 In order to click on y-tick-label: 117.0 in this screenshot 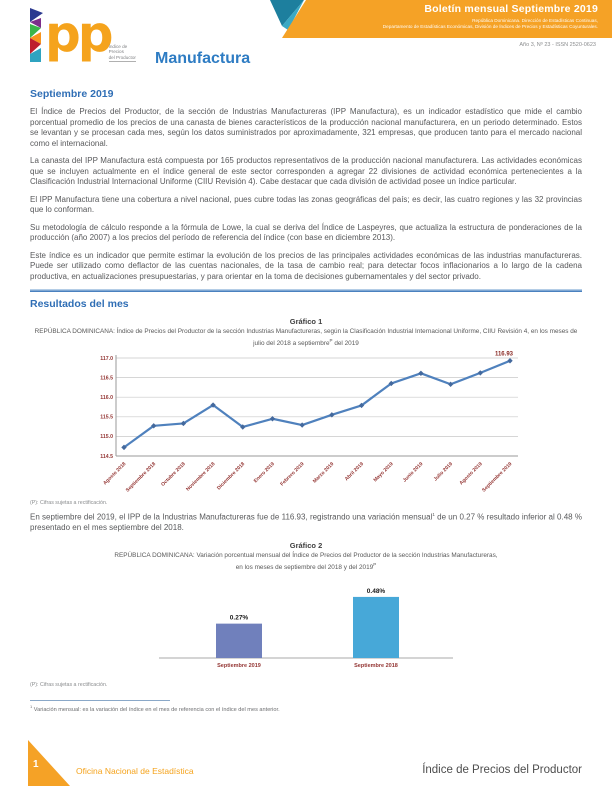, I will do `click(106, 359)`.